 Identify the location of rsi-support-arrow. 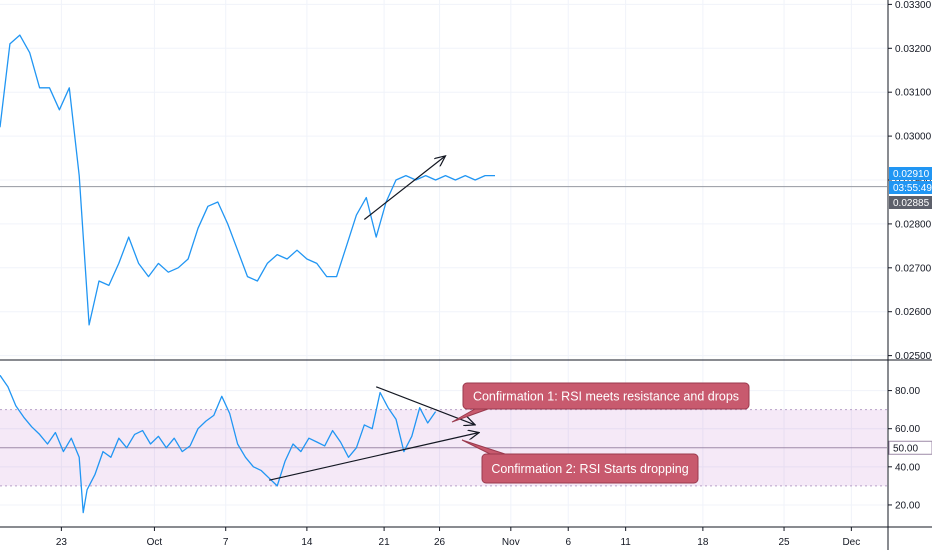
(374, 457).